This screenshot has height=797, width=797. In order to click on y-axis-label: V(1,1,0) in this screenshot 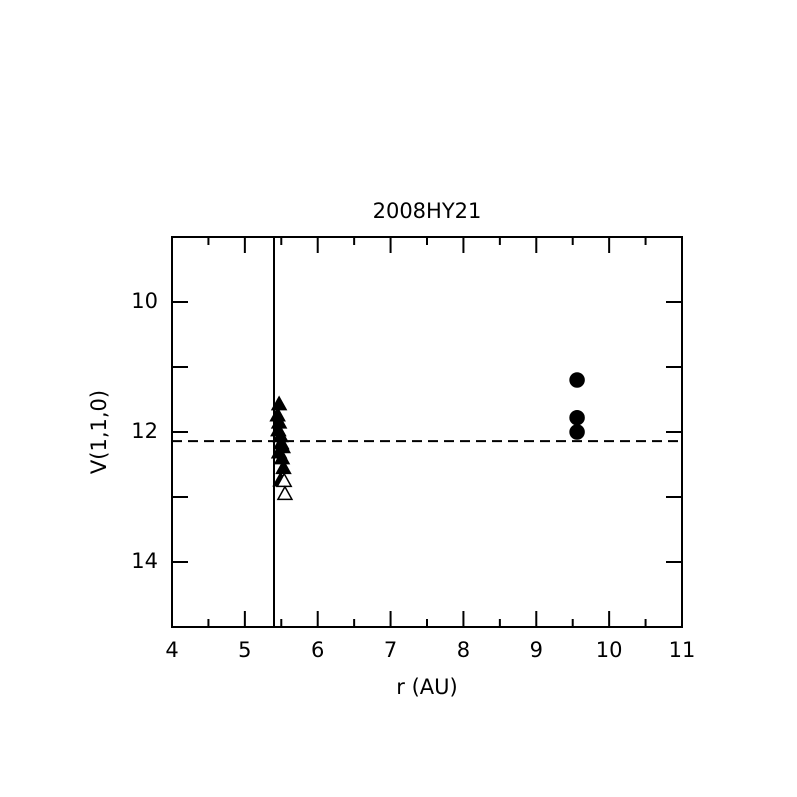, I will do `click(99, 432)`.